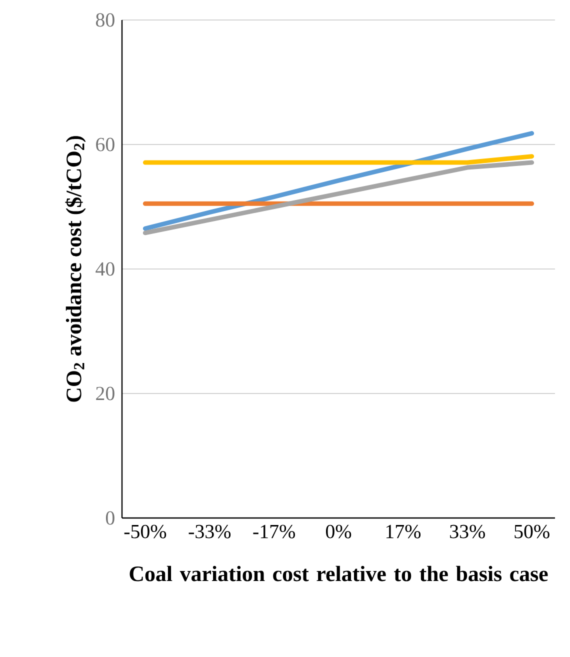 Image resolution: width=570 pixels, height=657 pixels. Describe the element at coordinates (105, 145) in the screenshot. I see `y-tick-label: 60` at that location.